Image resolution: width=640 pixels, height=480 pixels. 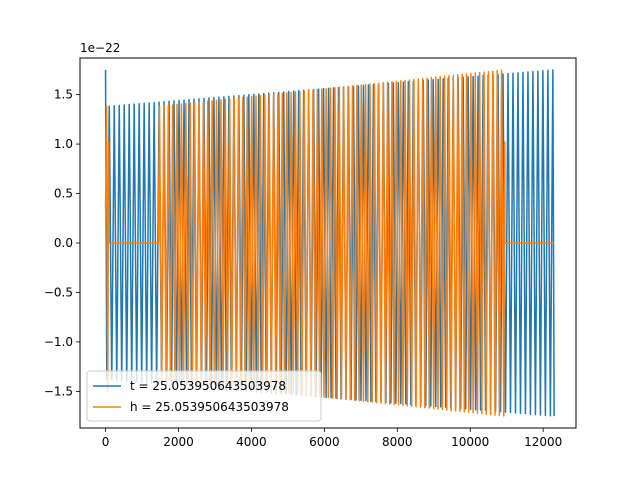 I want to click on x-tick-label: 6000, so click(x=324, y=442).